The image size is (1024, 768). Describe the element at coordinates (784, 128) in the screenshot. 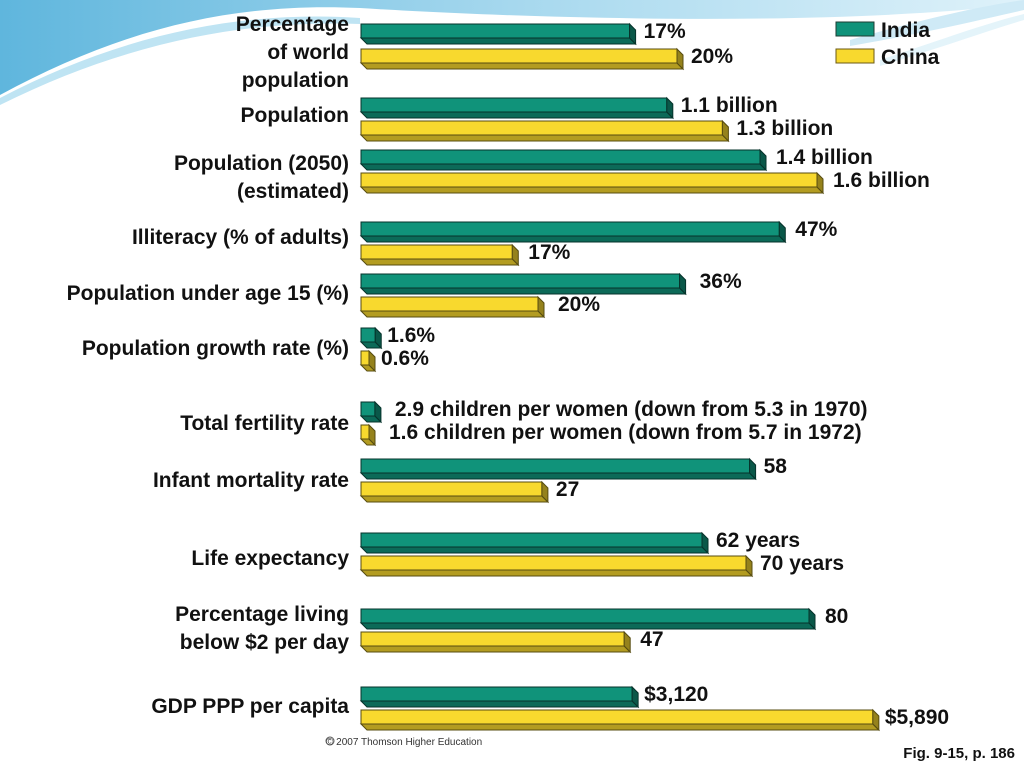

I see `value-label-china-1: 1.3 billion` at that location.